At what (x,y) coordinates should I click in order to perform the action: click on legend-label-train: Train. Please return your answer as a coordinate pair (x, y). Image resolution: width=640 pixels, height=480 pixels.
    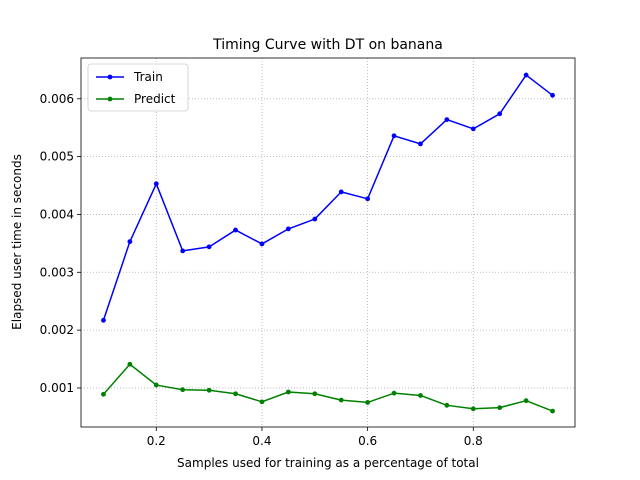
    Looking at the image, I should click on (148, 77).